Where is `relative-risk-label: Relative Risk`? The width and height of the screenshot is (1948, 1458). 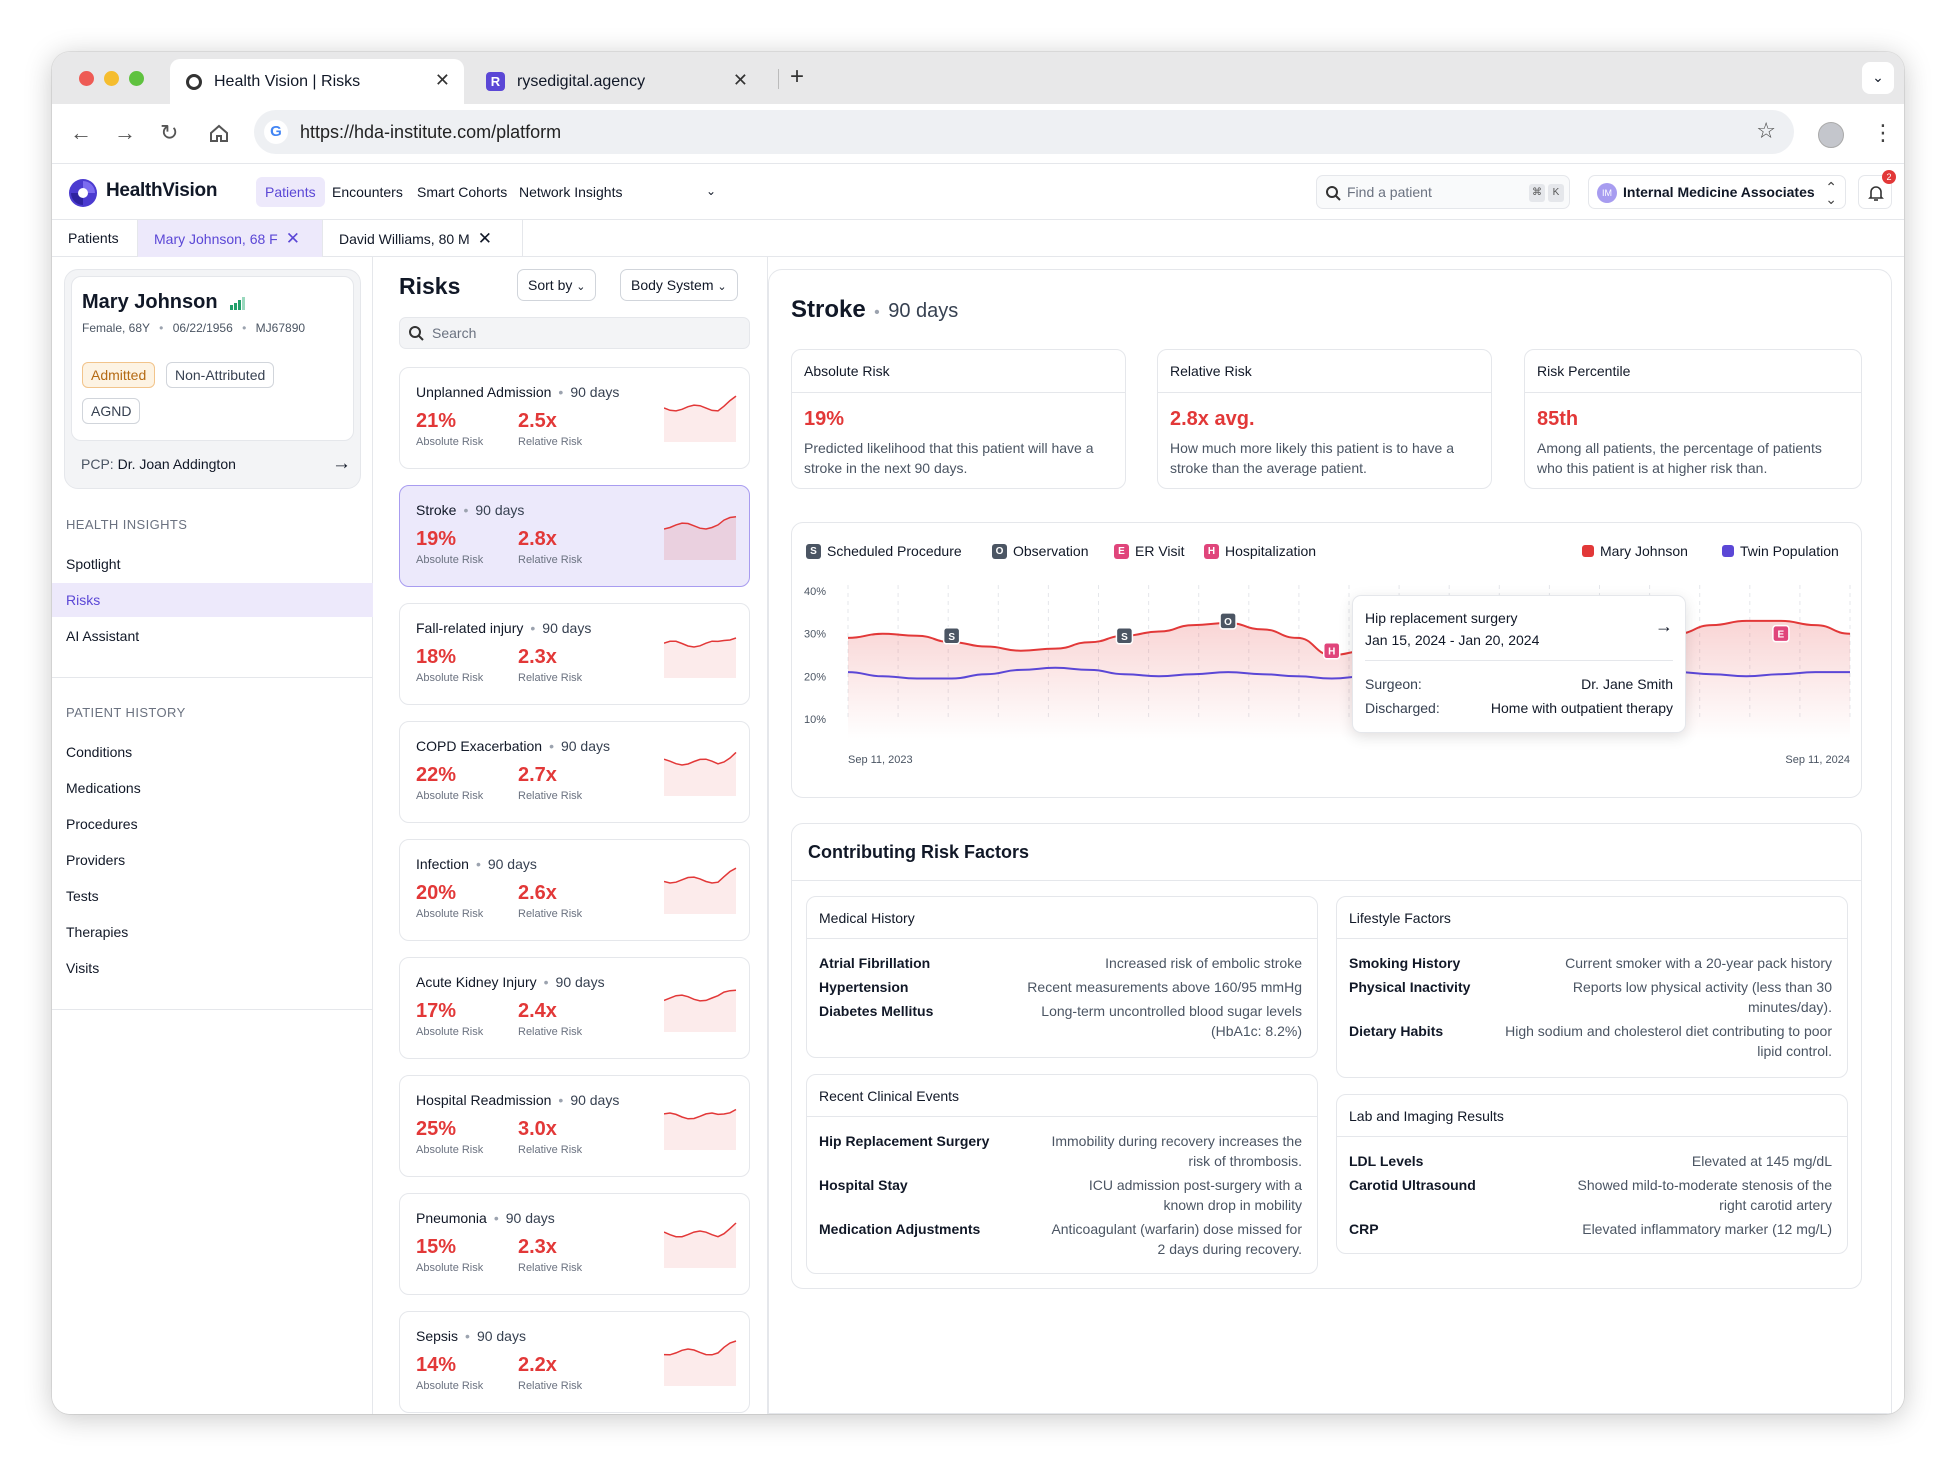 relative-risk-label: Relative Risk is located at coordinates (550, 796).